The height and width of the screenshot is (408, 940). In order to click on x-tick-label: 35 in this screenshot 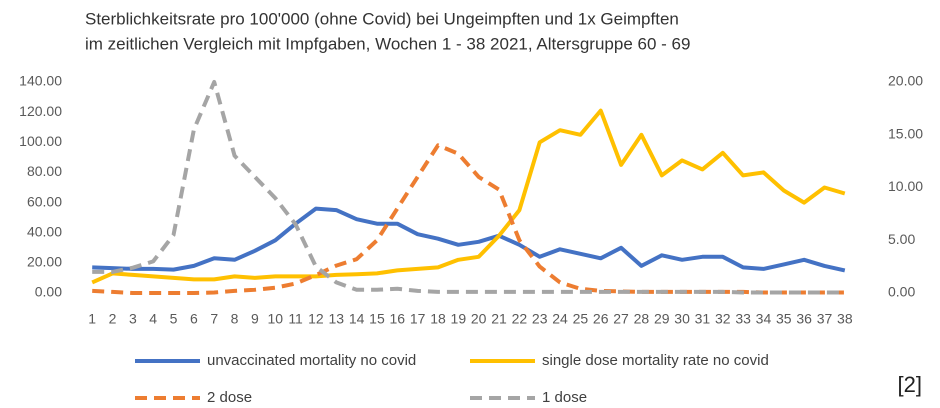, I will do `click(784, 319)`.